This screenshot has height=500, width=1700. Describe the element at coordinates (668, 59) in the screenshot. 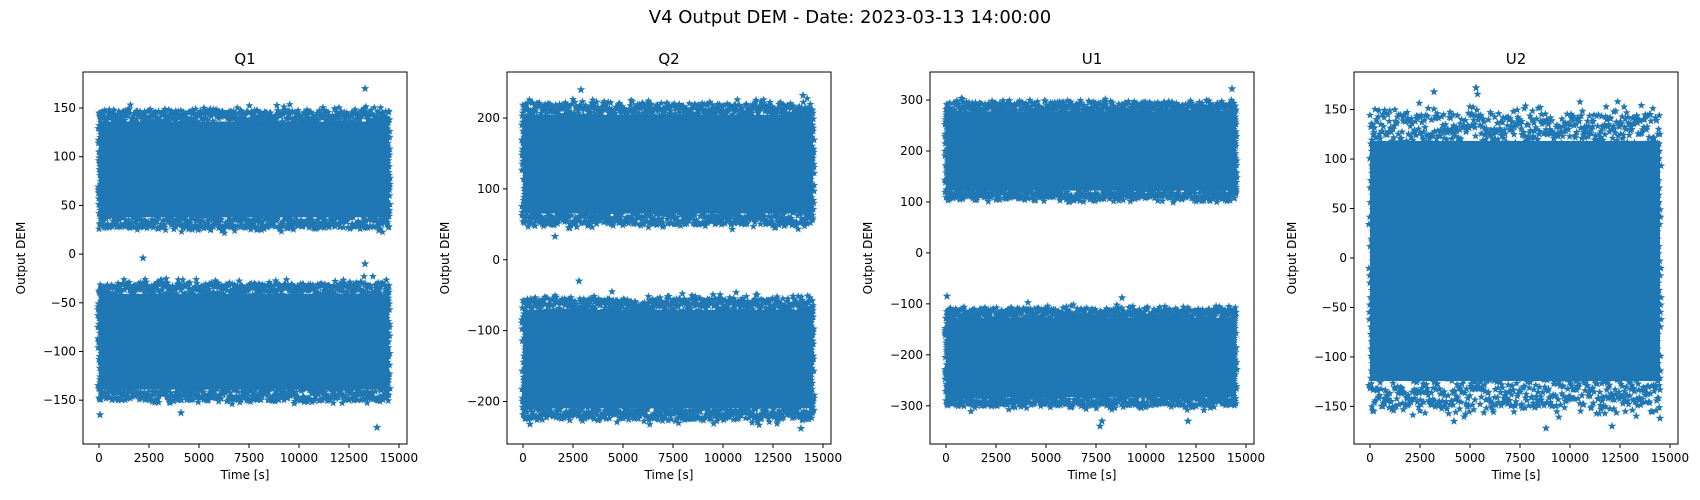

I see `subplot-title: Q2` at that location.